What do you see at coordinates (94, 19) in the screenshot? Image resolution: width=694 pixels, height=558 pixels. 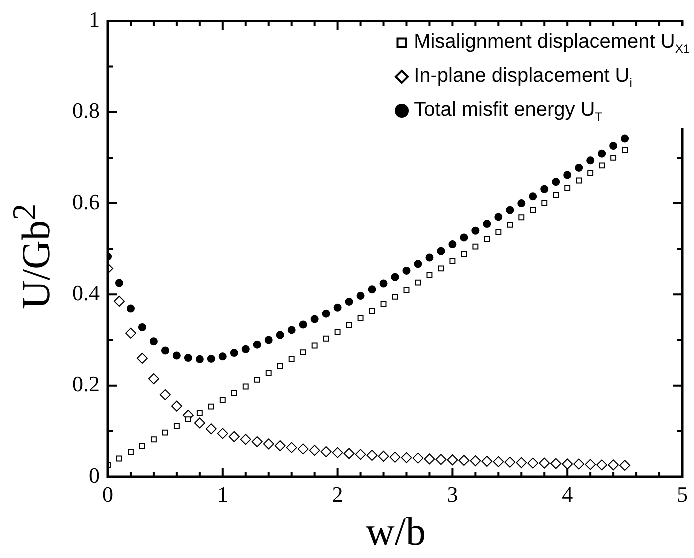 I see `y-tick-label: 1` at bounding box center [94, 19].